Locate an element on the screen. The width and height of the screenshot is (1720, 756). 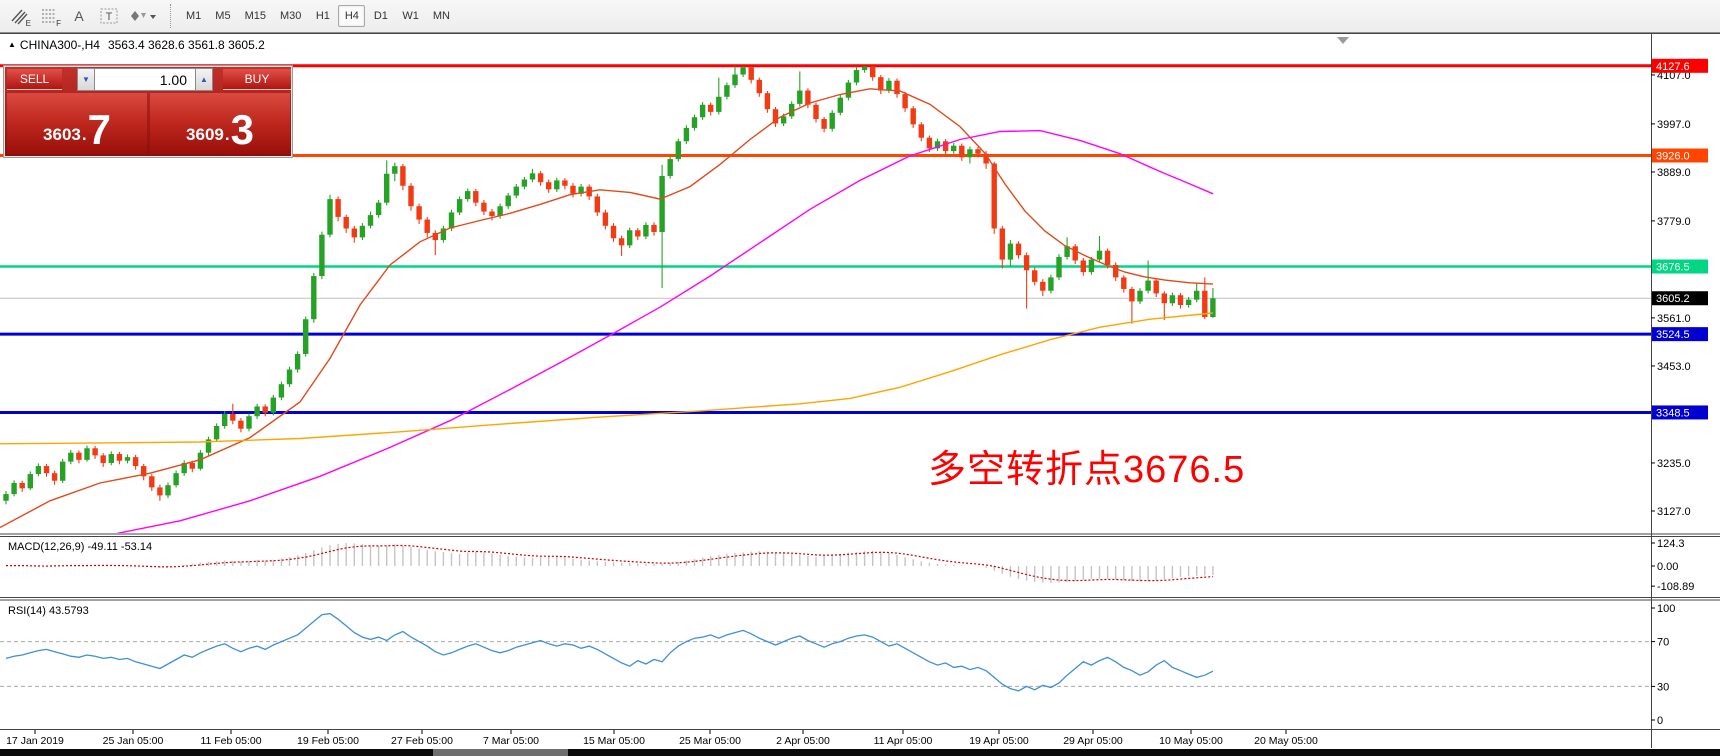
svg-text: T is located at coordinates (109, 17).